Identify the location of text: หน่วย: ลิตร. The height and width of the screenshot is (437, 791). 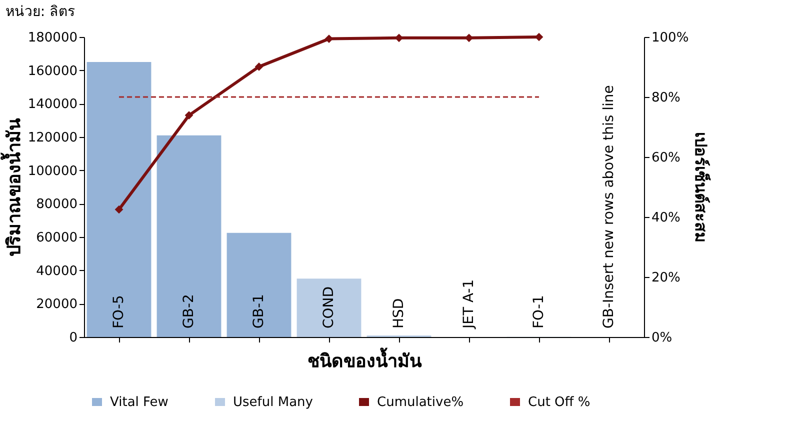
(40, 12).